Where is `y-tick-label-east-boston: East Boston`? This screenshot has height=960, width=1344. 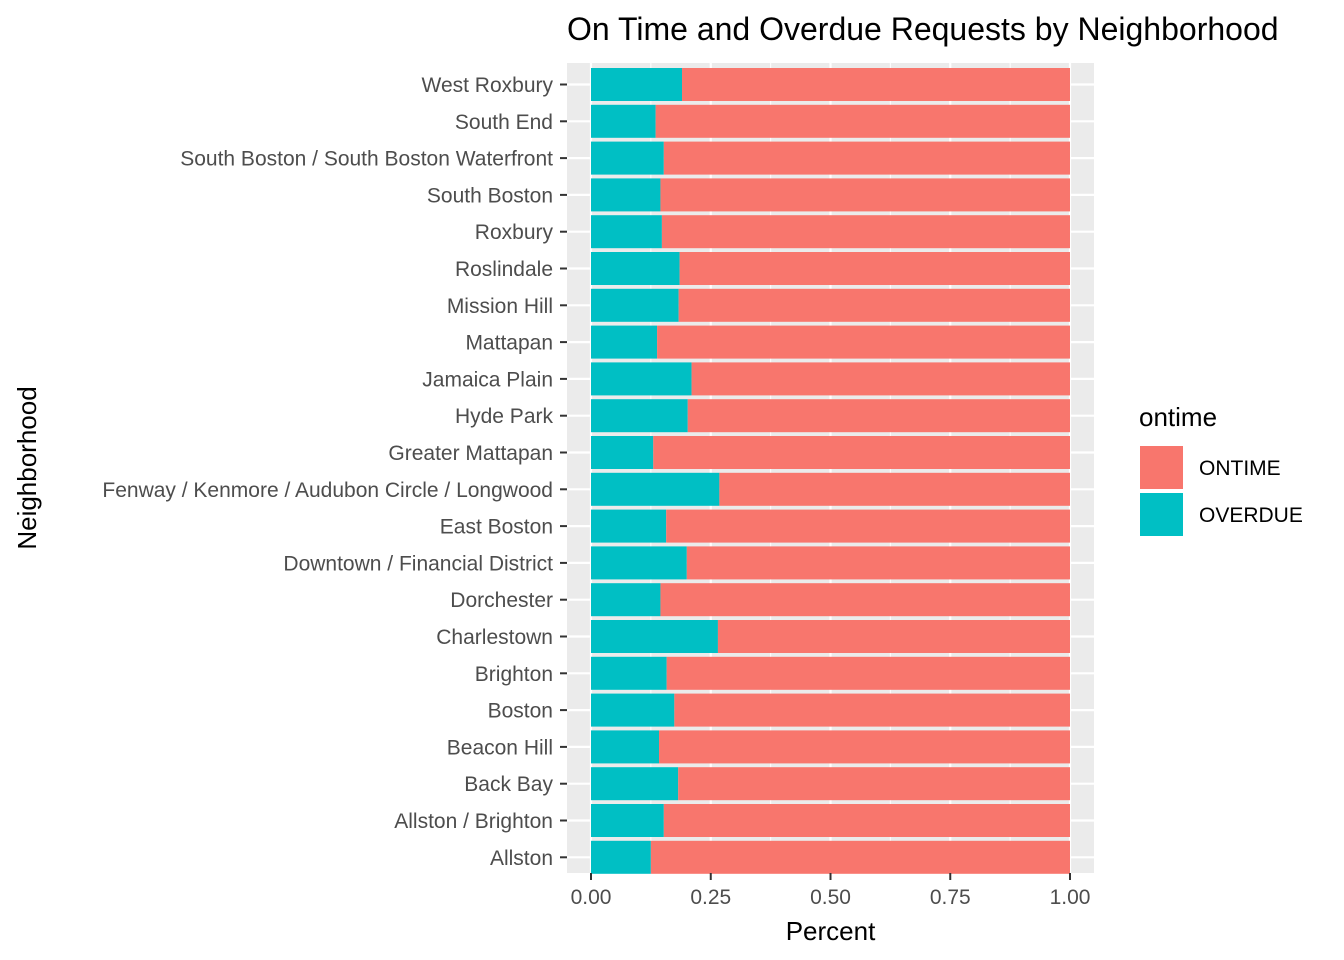
y-tick-label-east-boston: East Boston is located at coordinates (496, 527).